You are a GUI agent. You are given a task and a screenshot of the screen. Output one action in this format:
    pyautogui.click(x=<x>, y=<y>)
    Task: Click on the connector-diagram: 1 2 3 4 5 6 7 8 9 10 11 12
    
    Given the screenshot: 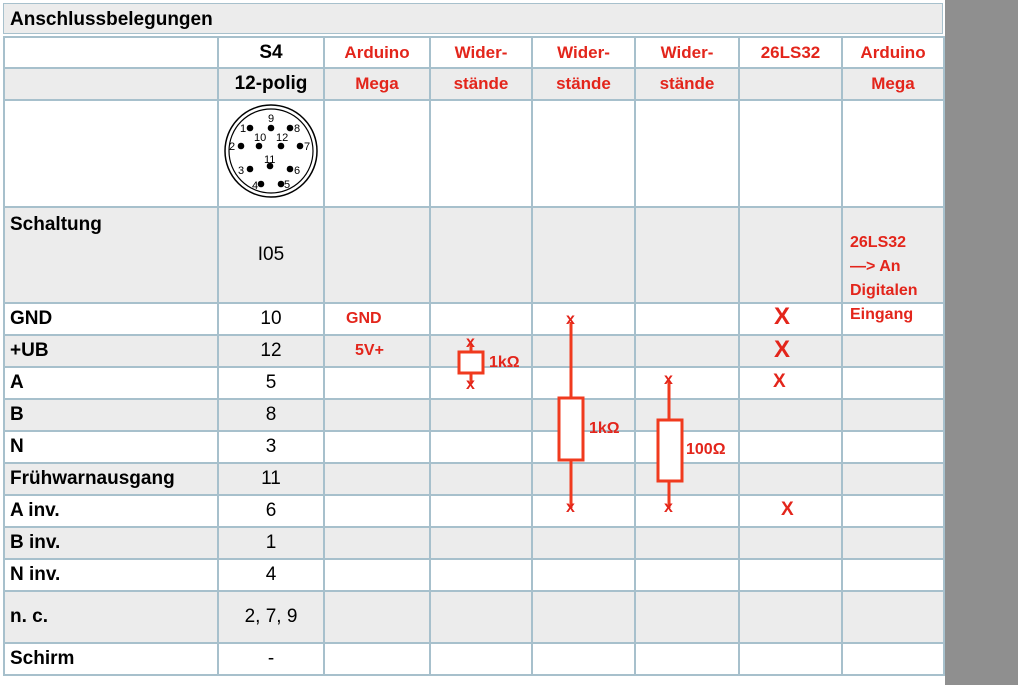 What is the action you would take?
    pyautogui.click(x=271, y=153)
    